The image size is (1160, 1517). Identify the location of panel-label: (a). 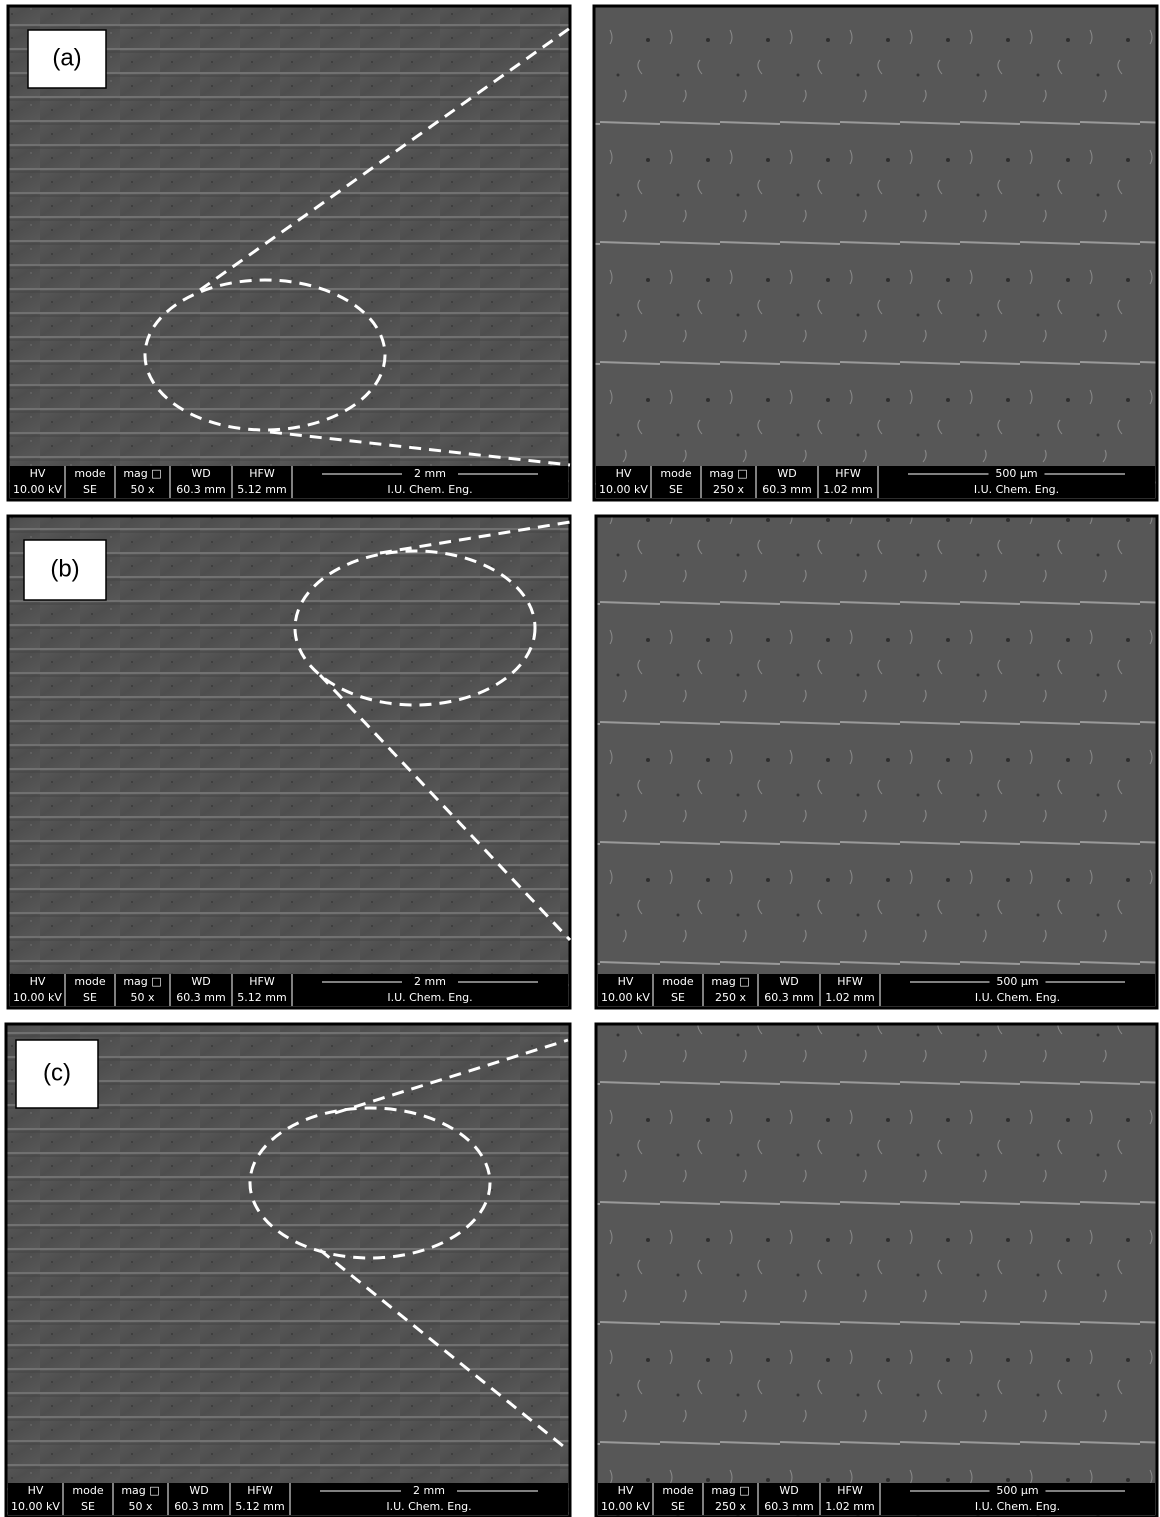
(66, 57).